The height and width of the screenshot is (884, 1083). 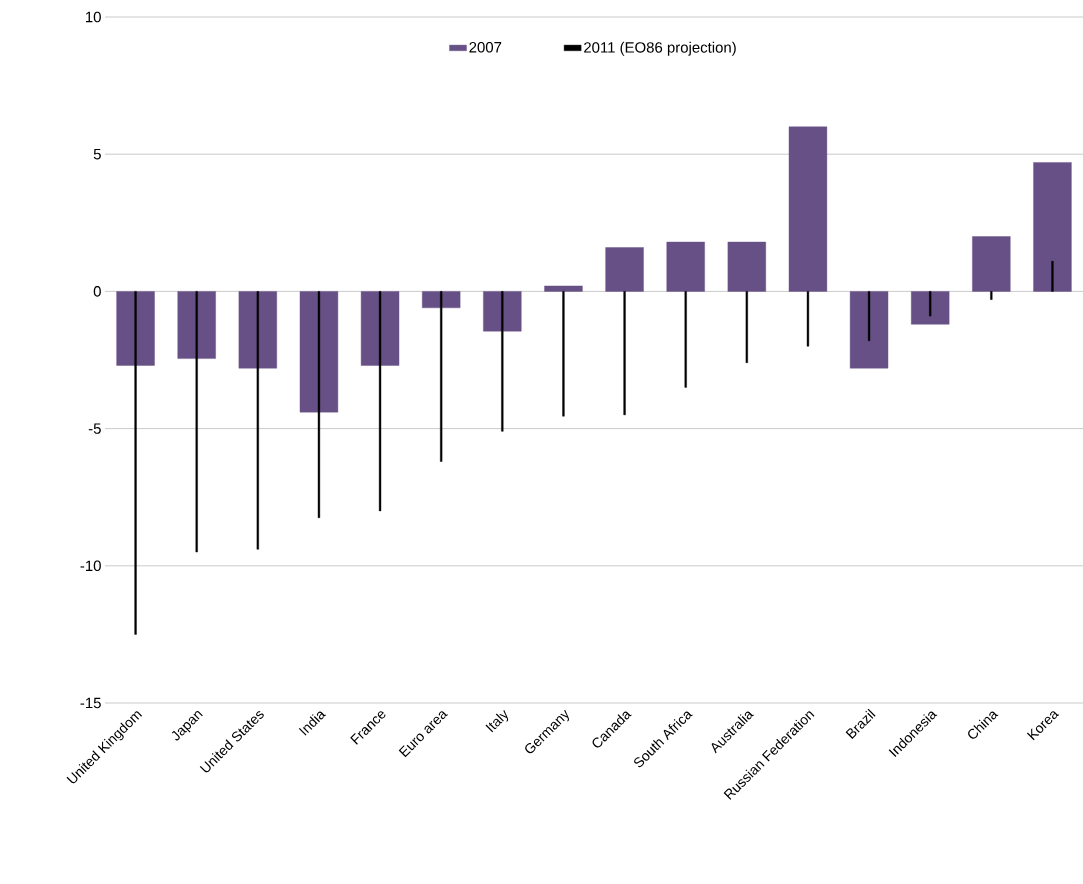 What do you see at coordinates (90, 566) in the screenshot?
I see `y-tick-label: -10` at bounding box center [90, 566].